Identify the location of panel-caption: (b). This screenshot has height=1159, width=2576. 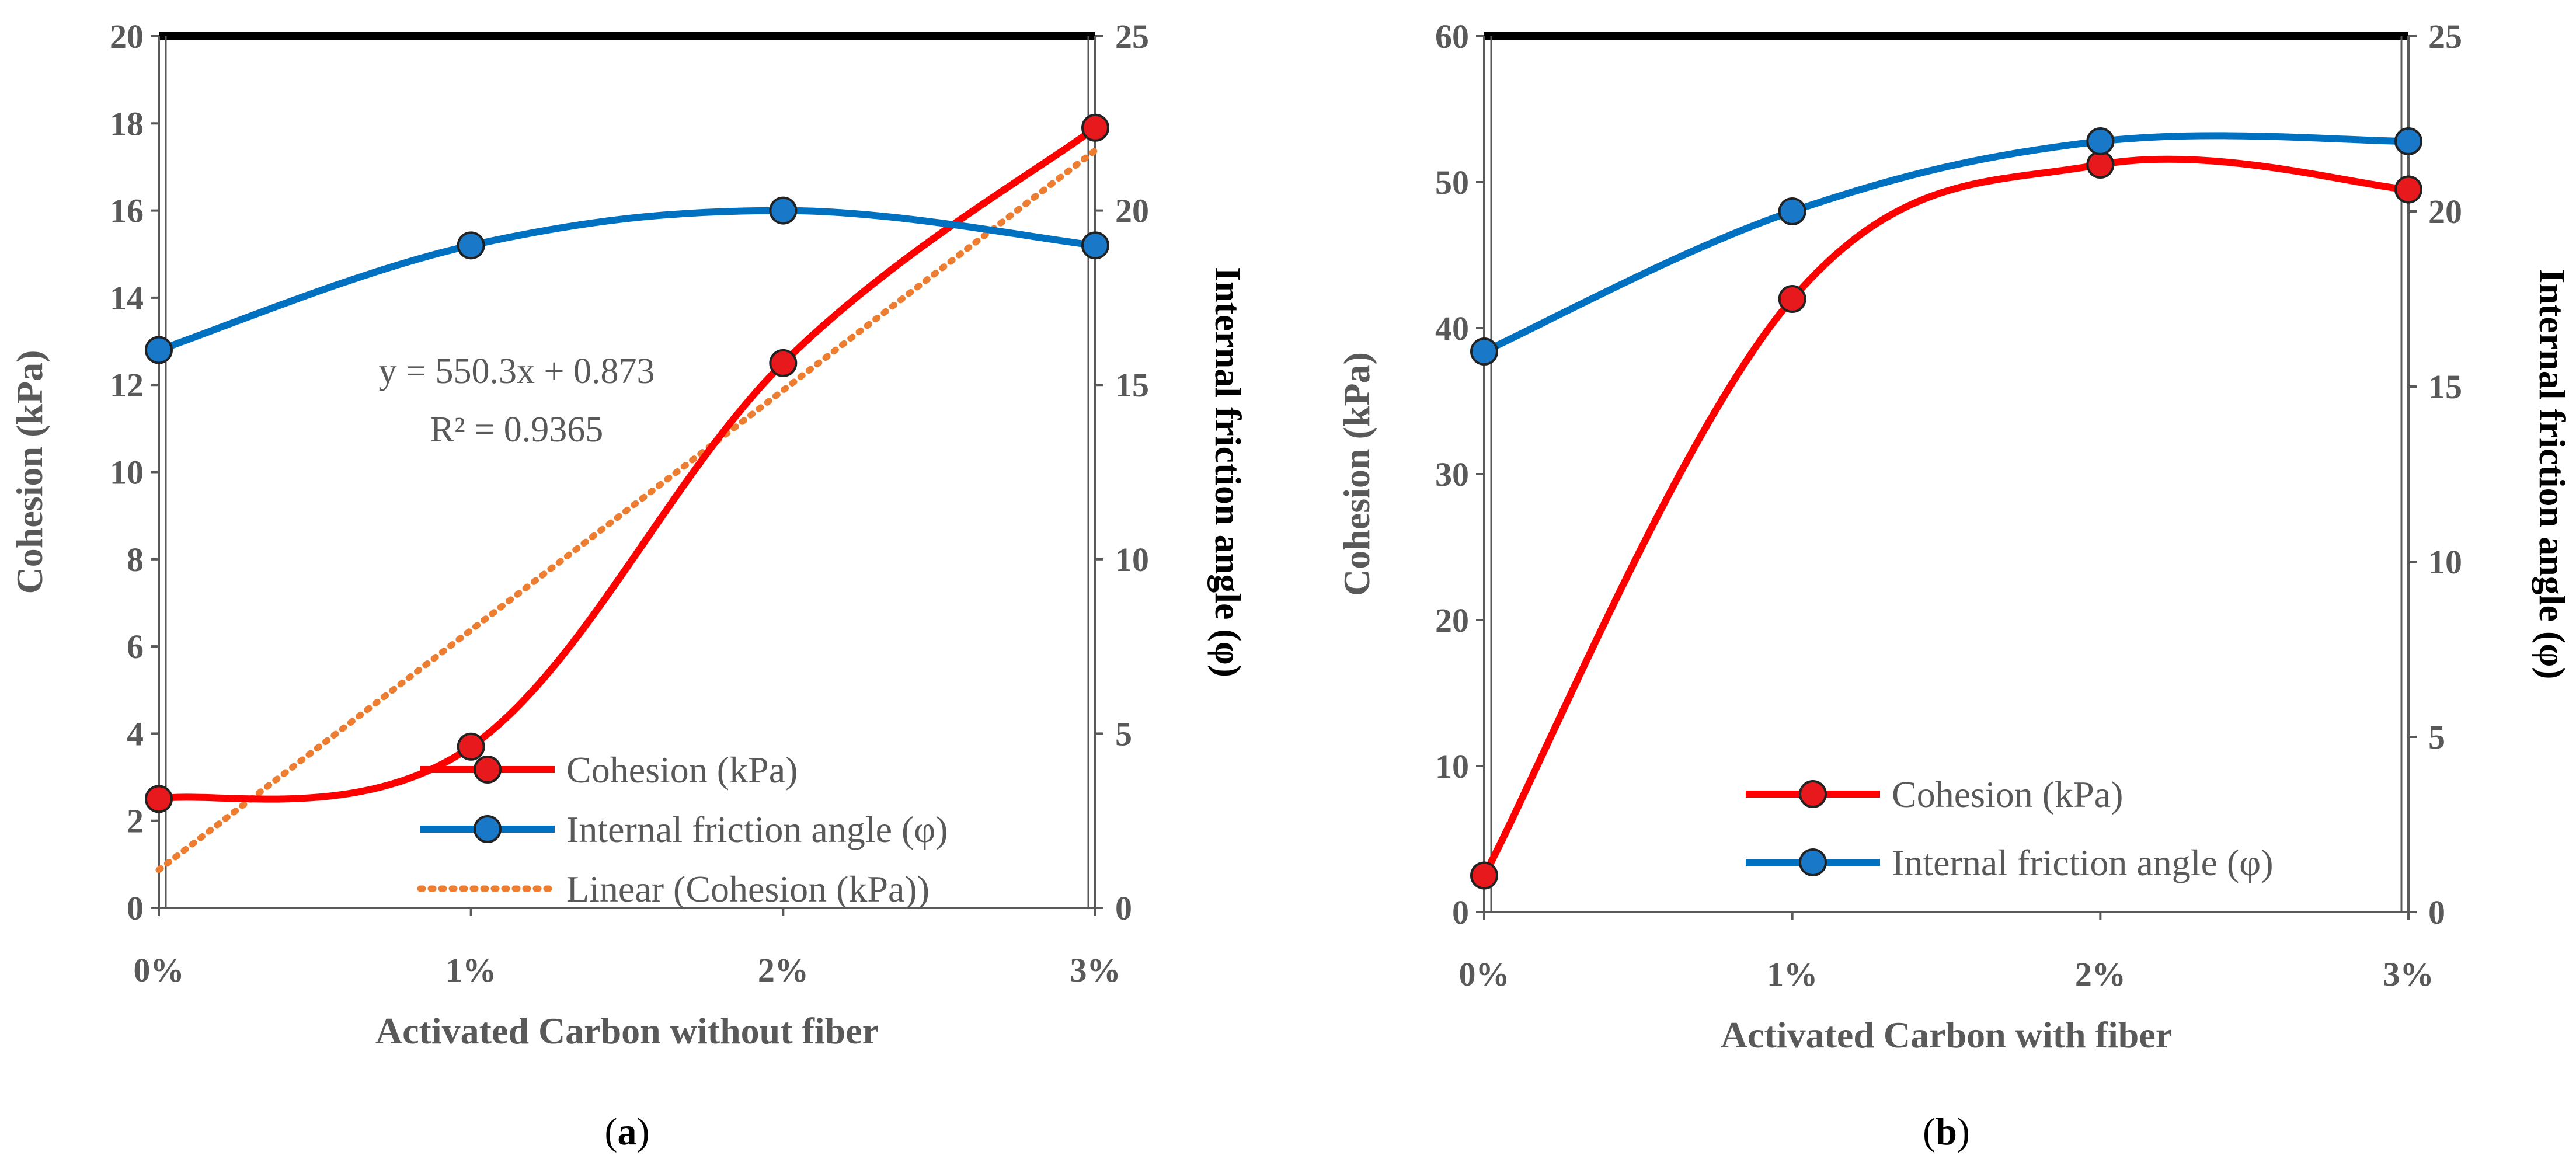
(1946, 1132).